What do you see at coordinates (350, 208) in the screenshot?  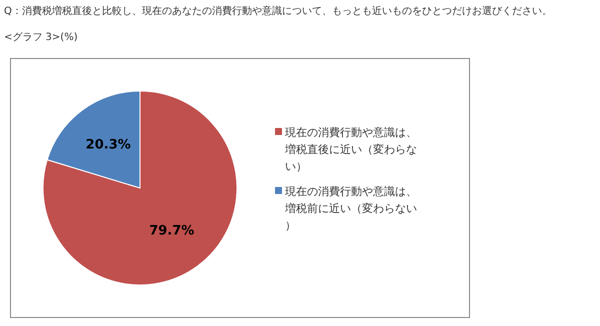 I see `legend-label: 現在の消費行動や意識は、増税前に近い（変わらない）` at bounding box center [350, 208].